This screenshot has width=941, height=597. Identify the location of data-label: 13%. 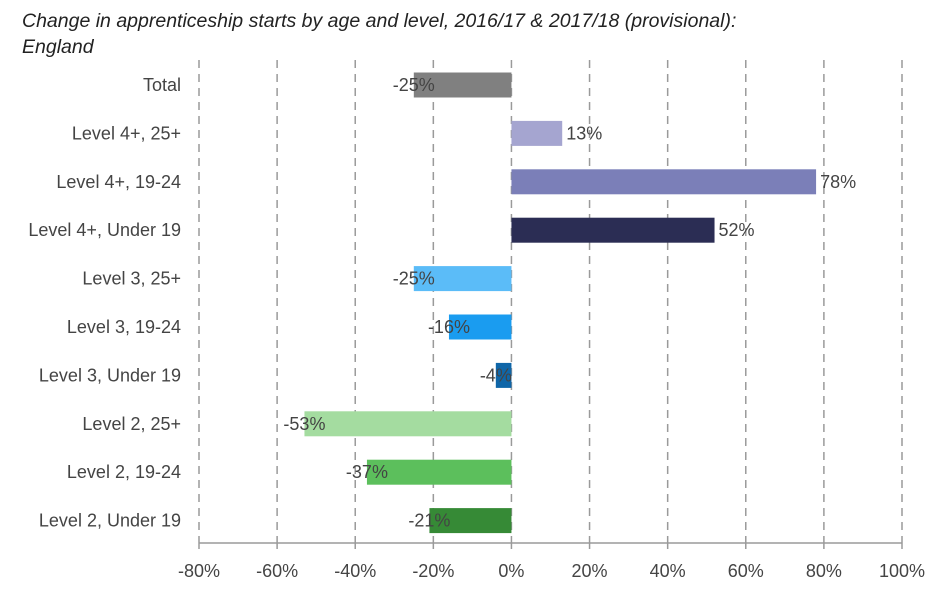
(584, 133).